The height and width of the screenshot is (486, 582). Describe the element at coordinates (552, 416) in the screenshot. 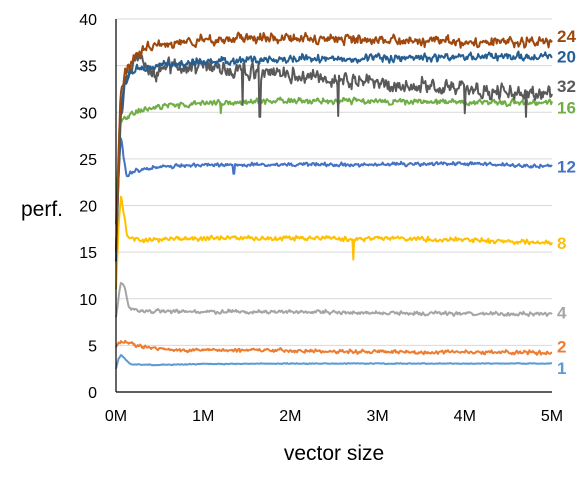

I see `x-tick-label: 5M` at that location.